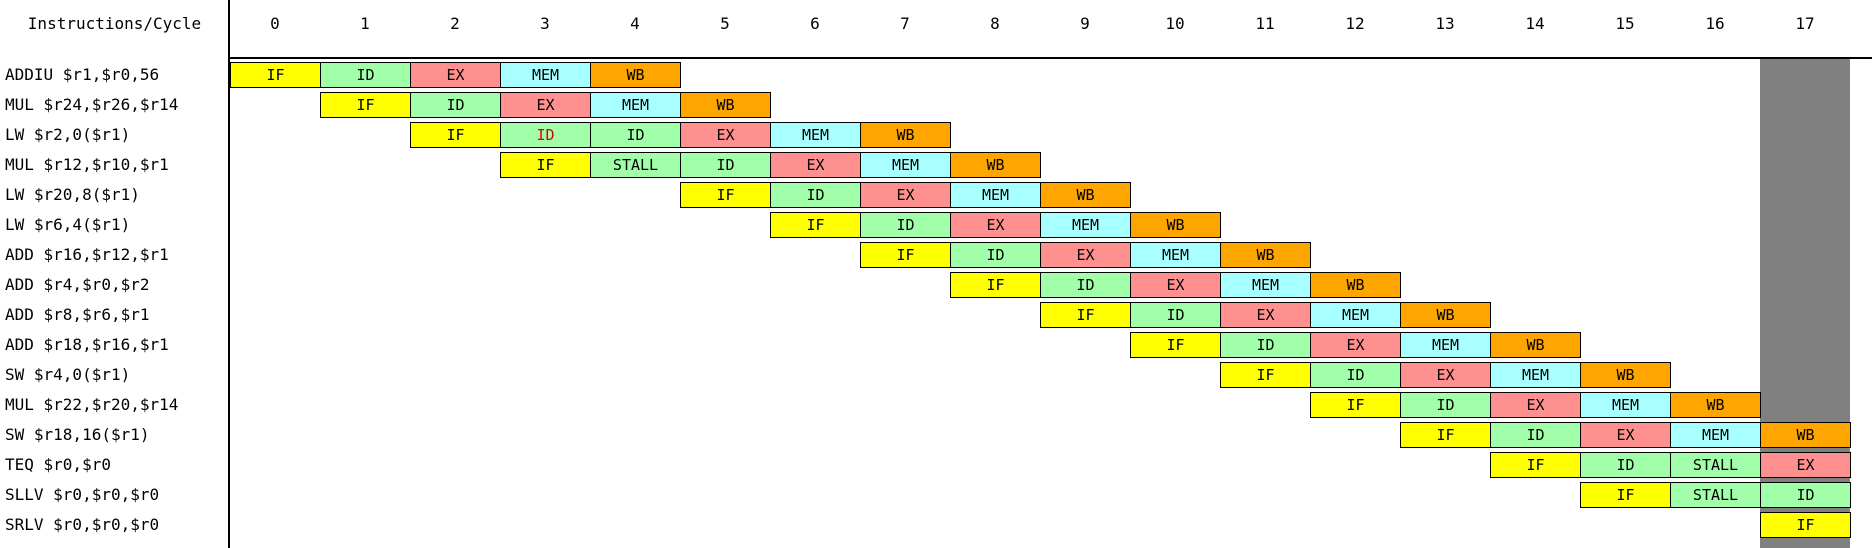 The image size is (1872, 548). Describe the element at coordinates (92, 404) in the screenshot. I see `instruction-label: MUL $r22,$r20,$r14` at that location.